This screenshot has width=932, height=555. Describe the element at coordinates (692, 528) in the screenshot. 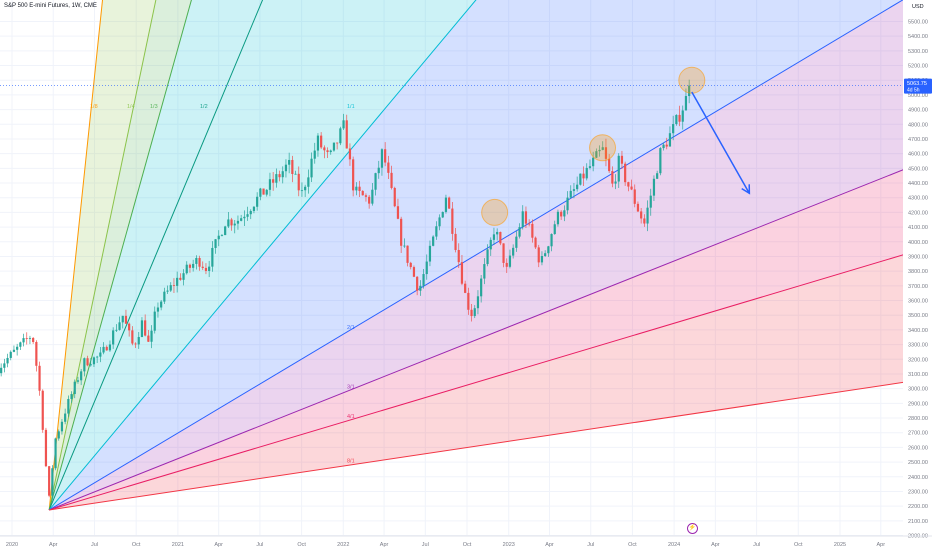

I see `lightning-icon: ⚡` at that location.